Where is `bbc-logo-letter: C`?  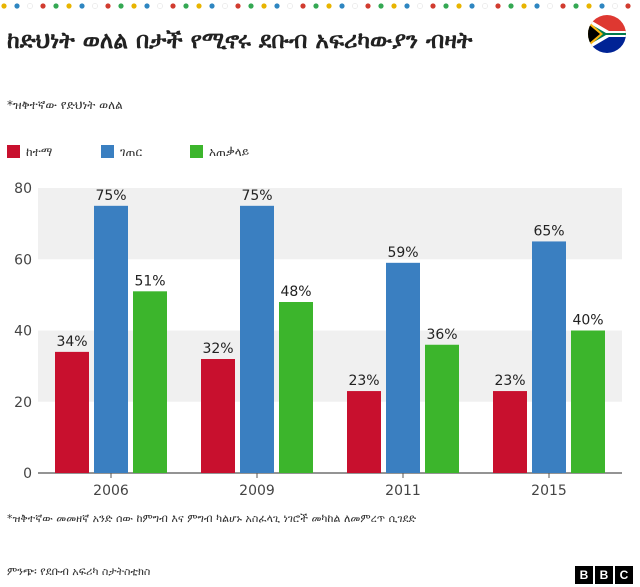
bbc-logo-letter: C is located at coordinates (624, 575).